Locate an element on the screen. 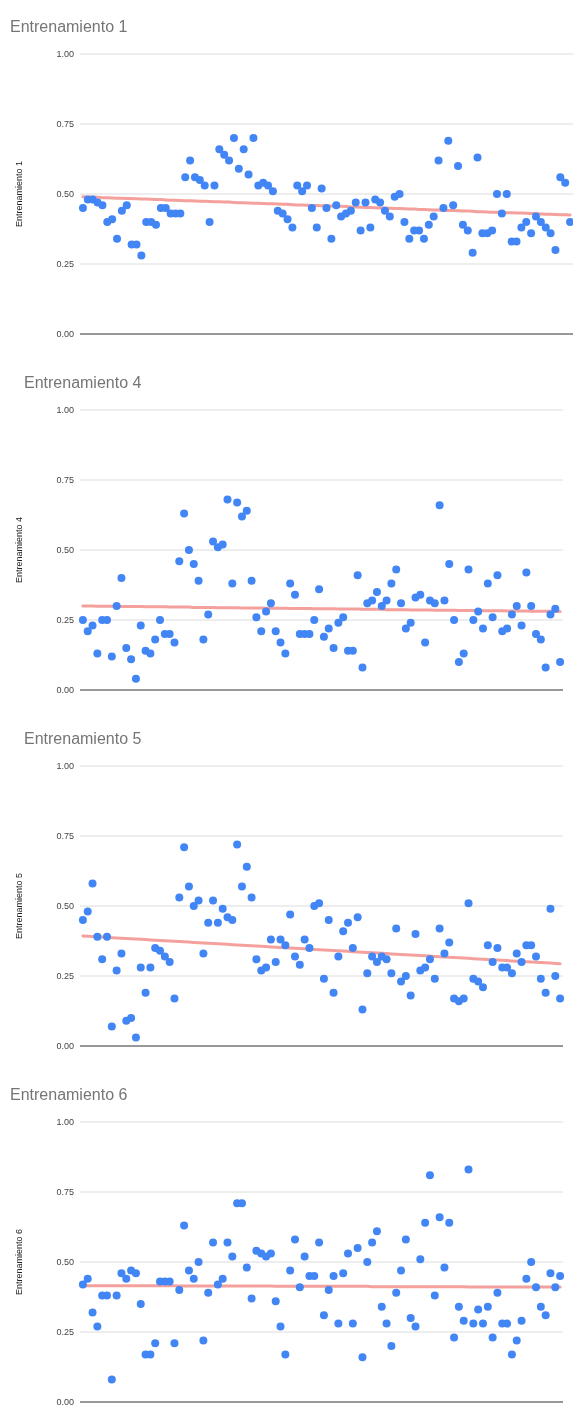 The image size is (573, 1425). chart-title: Entrenamiento 5 is located at coordinates (83, 738).